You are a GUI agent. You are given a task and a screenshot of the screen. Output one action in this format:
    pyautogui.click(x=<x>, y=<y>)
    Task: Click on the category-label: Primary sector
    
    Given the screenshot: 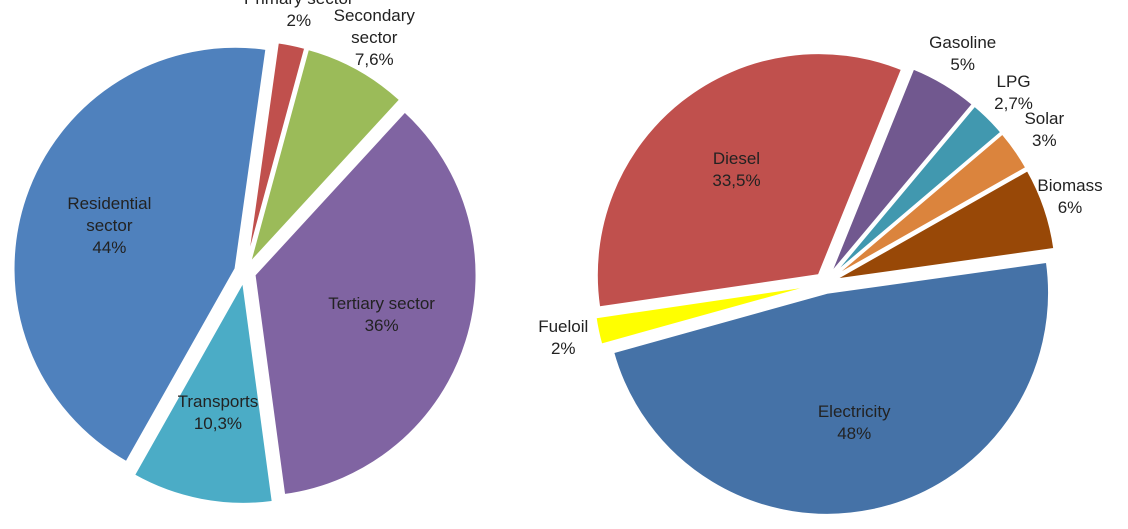 What is the action you would take?
    pyautogui.click(x=299, y=5)
    